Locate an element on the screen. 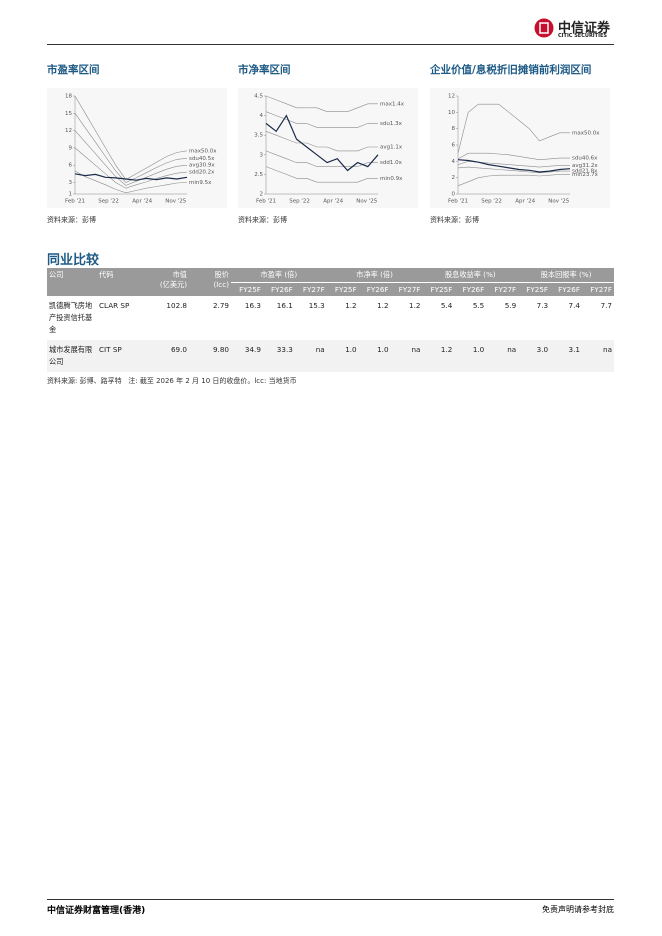 This screenshot has width=662, height=936. y-tick-label: 2.5 is located at coordinates (258, 175).